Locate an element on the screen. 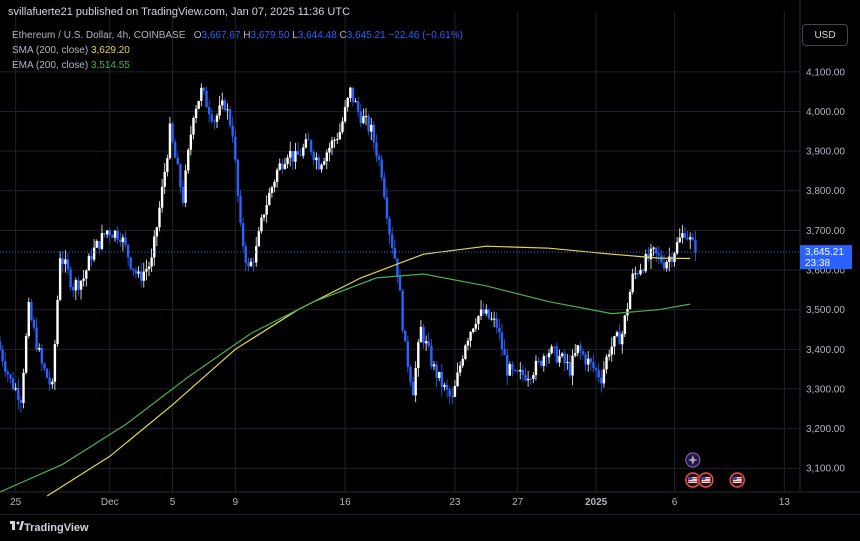 This screenshot has width=860, height=541. brand-text: TradingView is located at coordinates (56, 528).